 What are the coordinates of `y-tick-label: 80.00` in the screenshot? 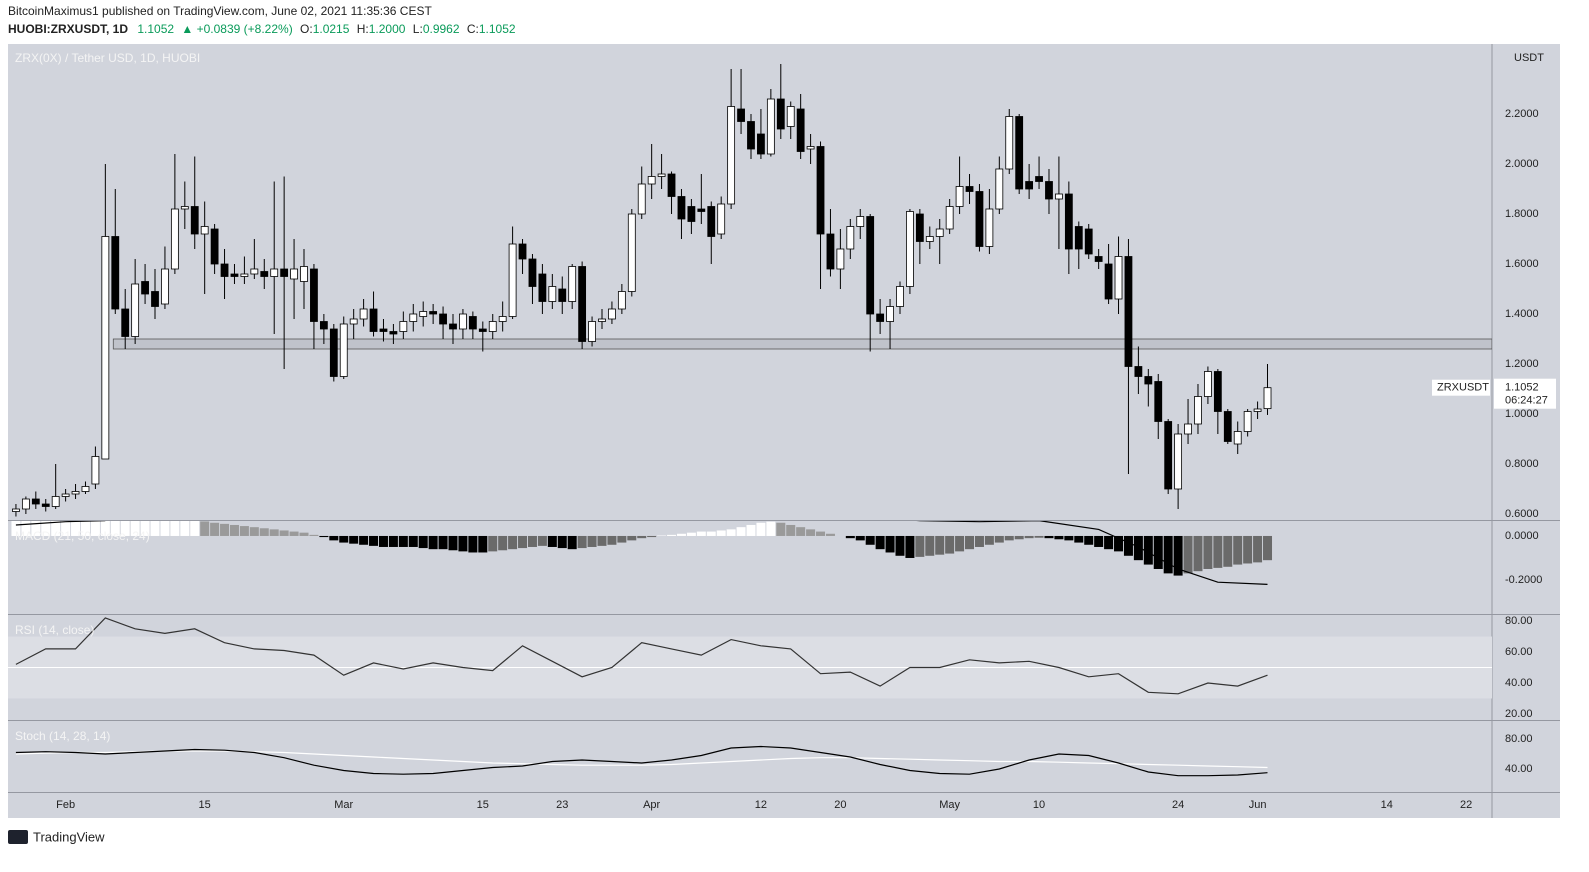 It's located at (1519, 621).